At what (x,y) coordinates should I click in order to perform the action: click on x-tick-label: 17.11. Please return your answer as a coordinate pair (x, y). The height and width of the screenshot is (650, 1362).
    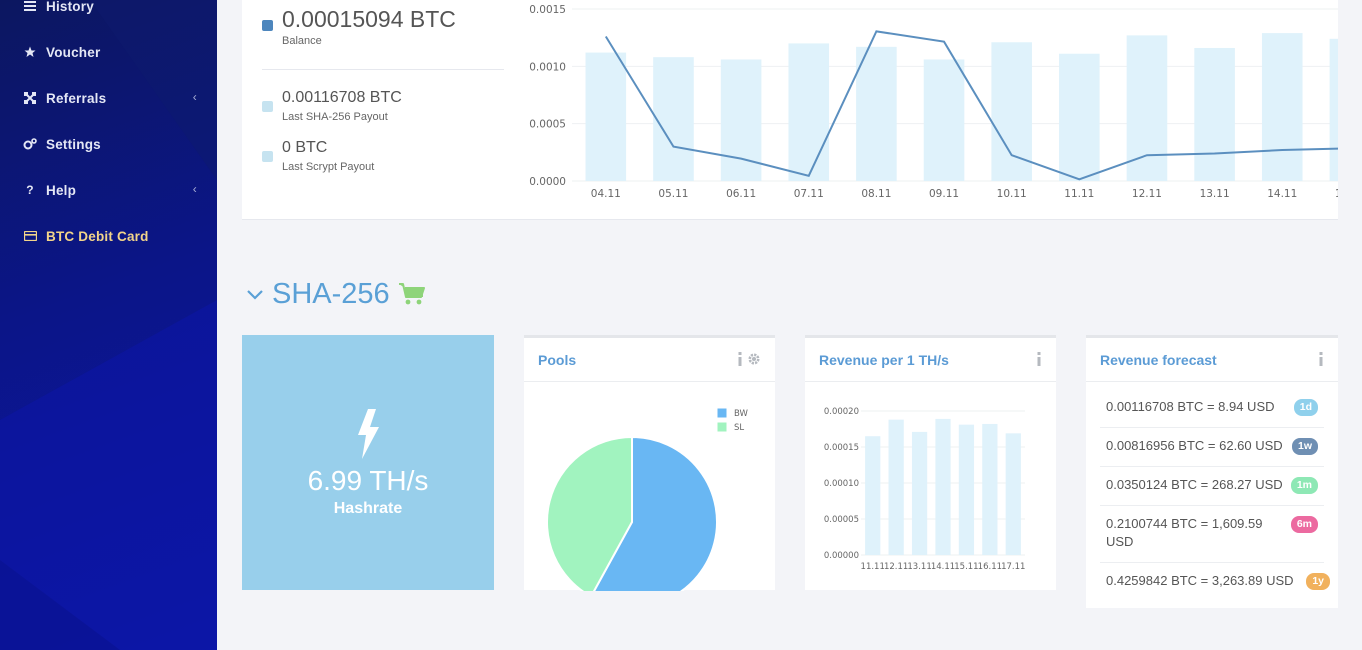
    Looking at the image, I should click on (1013, 567).